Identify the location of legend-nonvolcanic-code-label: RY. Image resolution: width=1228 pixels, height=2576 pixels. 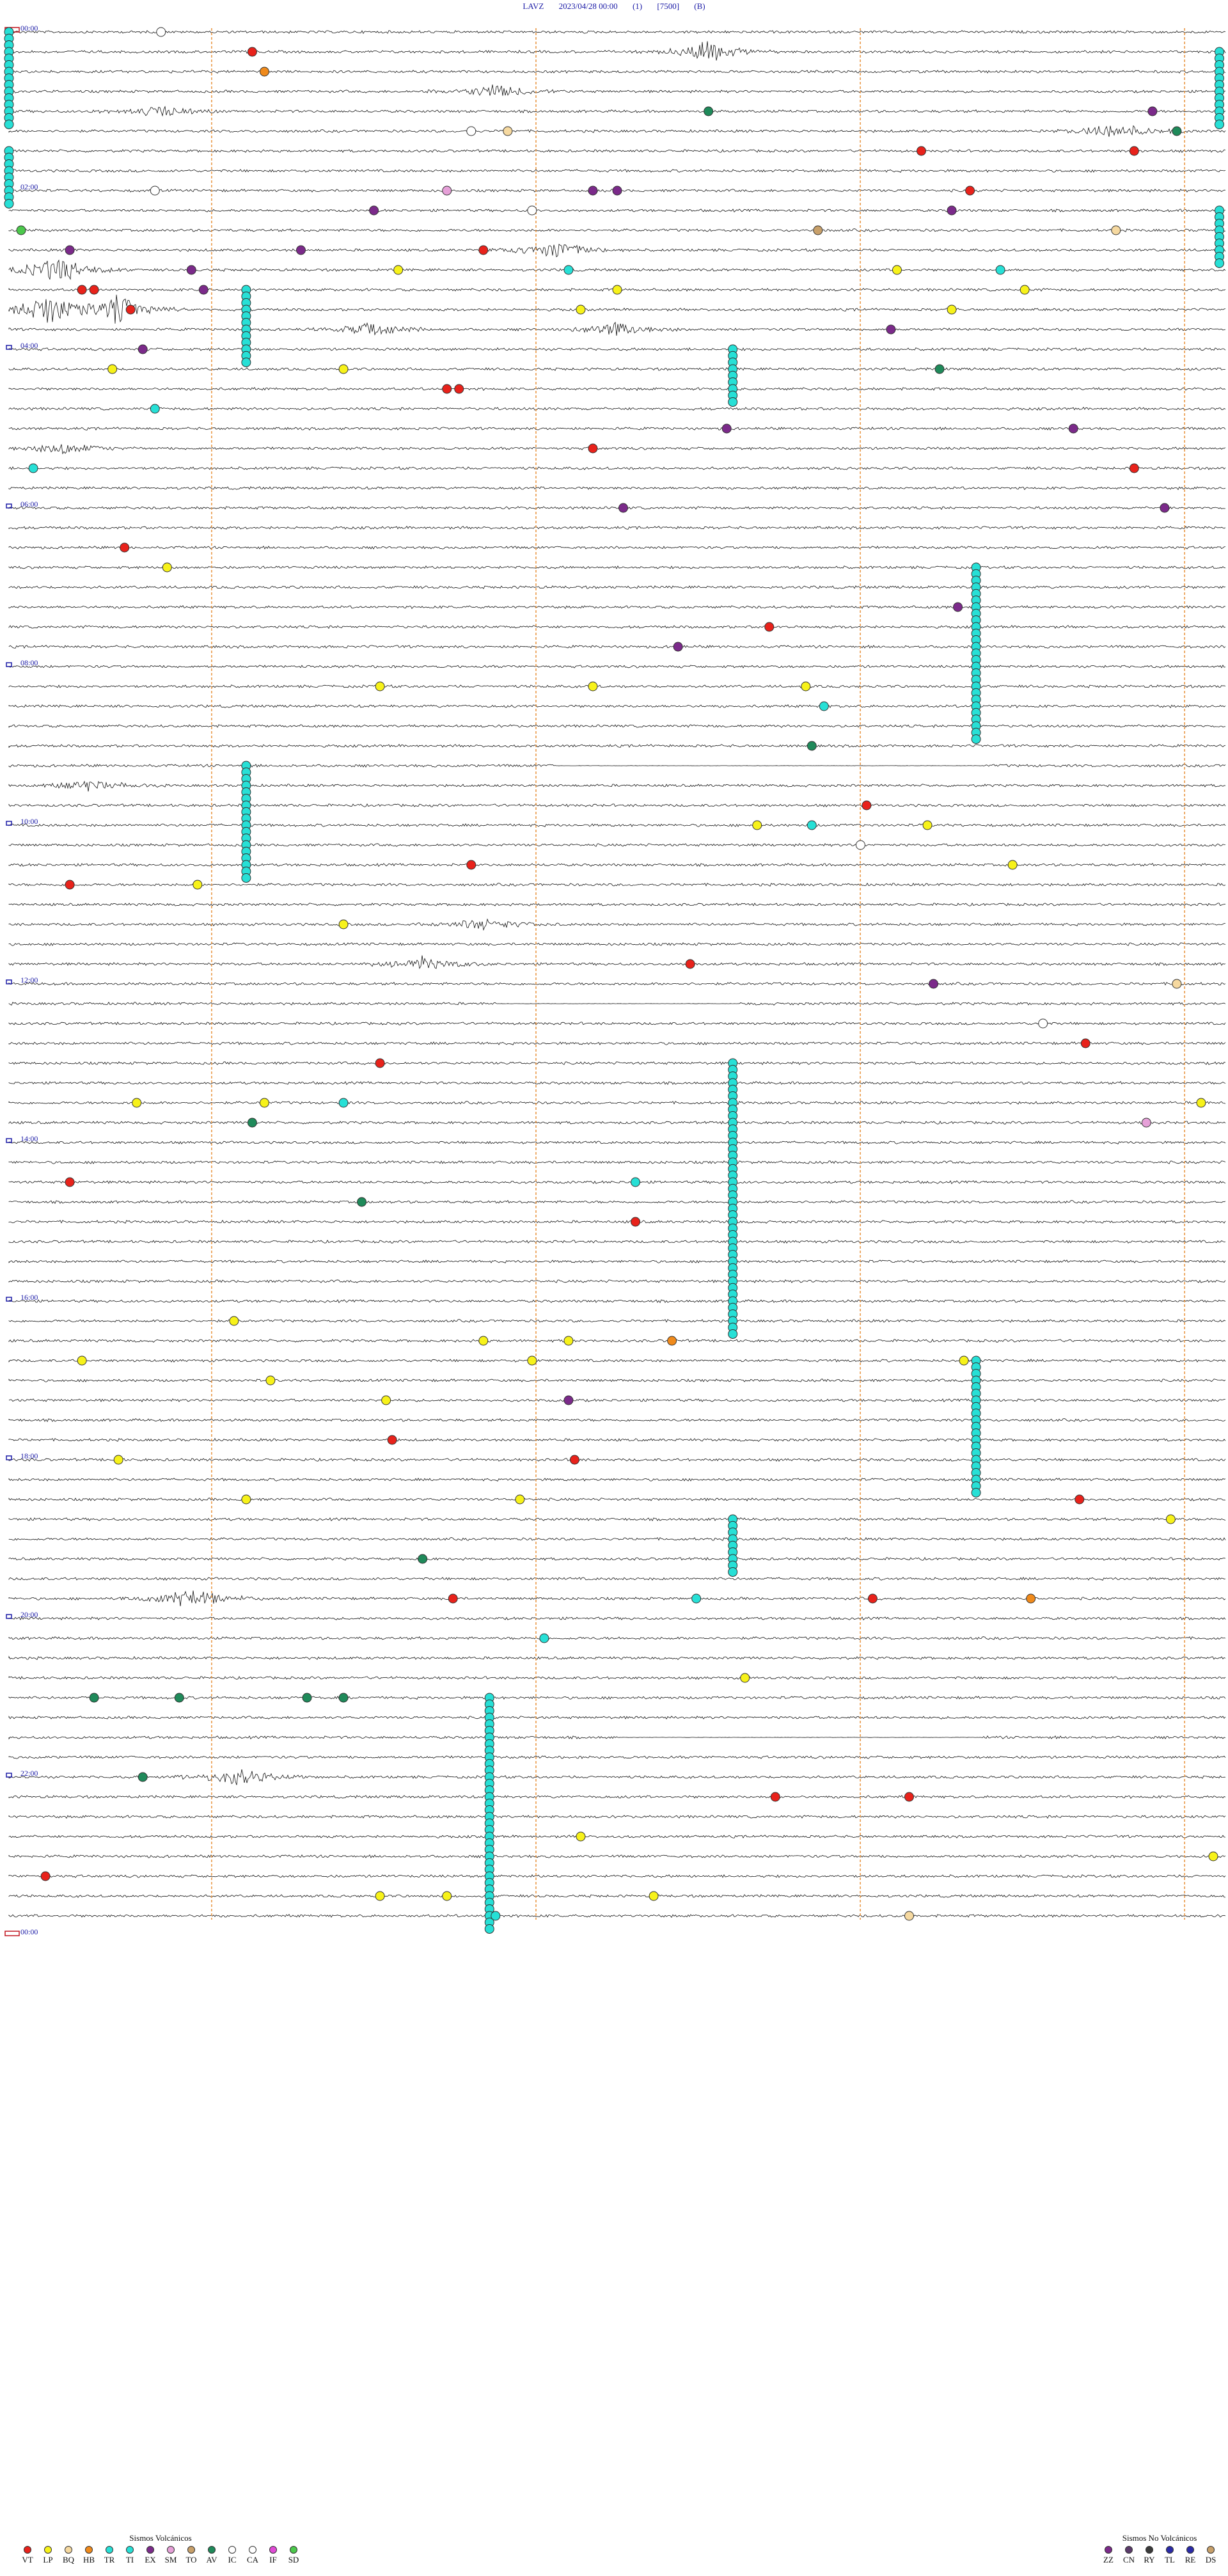
(1149, 2559).